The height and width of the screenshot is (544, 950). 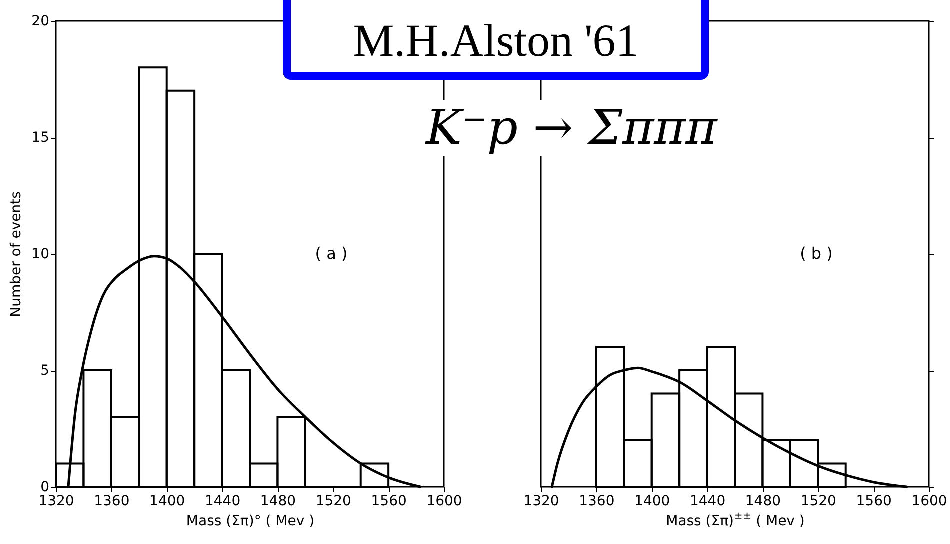 I want to click on y-axis-title: Number of events, so click(x=16, y=255).